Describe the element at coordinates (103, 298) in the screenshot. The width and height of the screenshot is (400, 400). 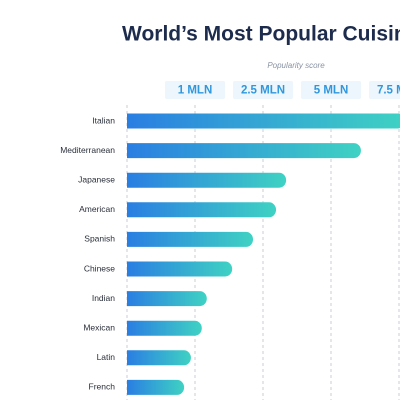
I see `category-label: Indian` at that location.